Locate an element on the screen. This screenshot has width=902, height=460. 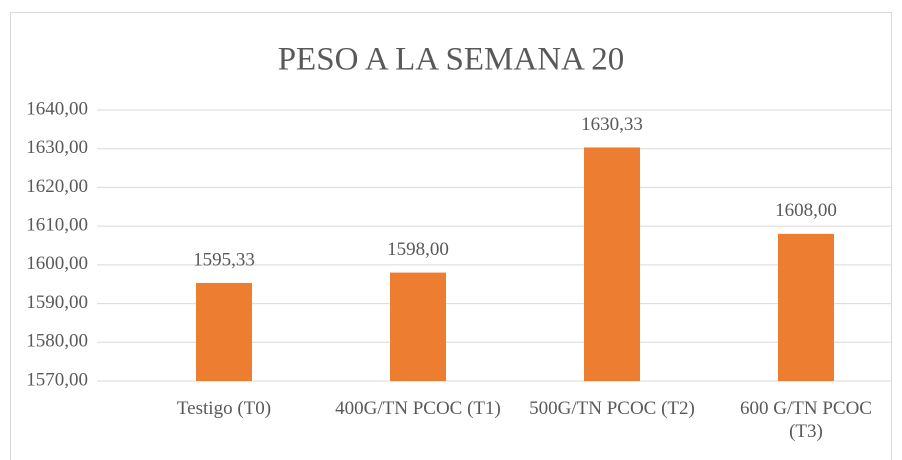
y-tick-label: 1600,00 is located at coordinates (57, 263).